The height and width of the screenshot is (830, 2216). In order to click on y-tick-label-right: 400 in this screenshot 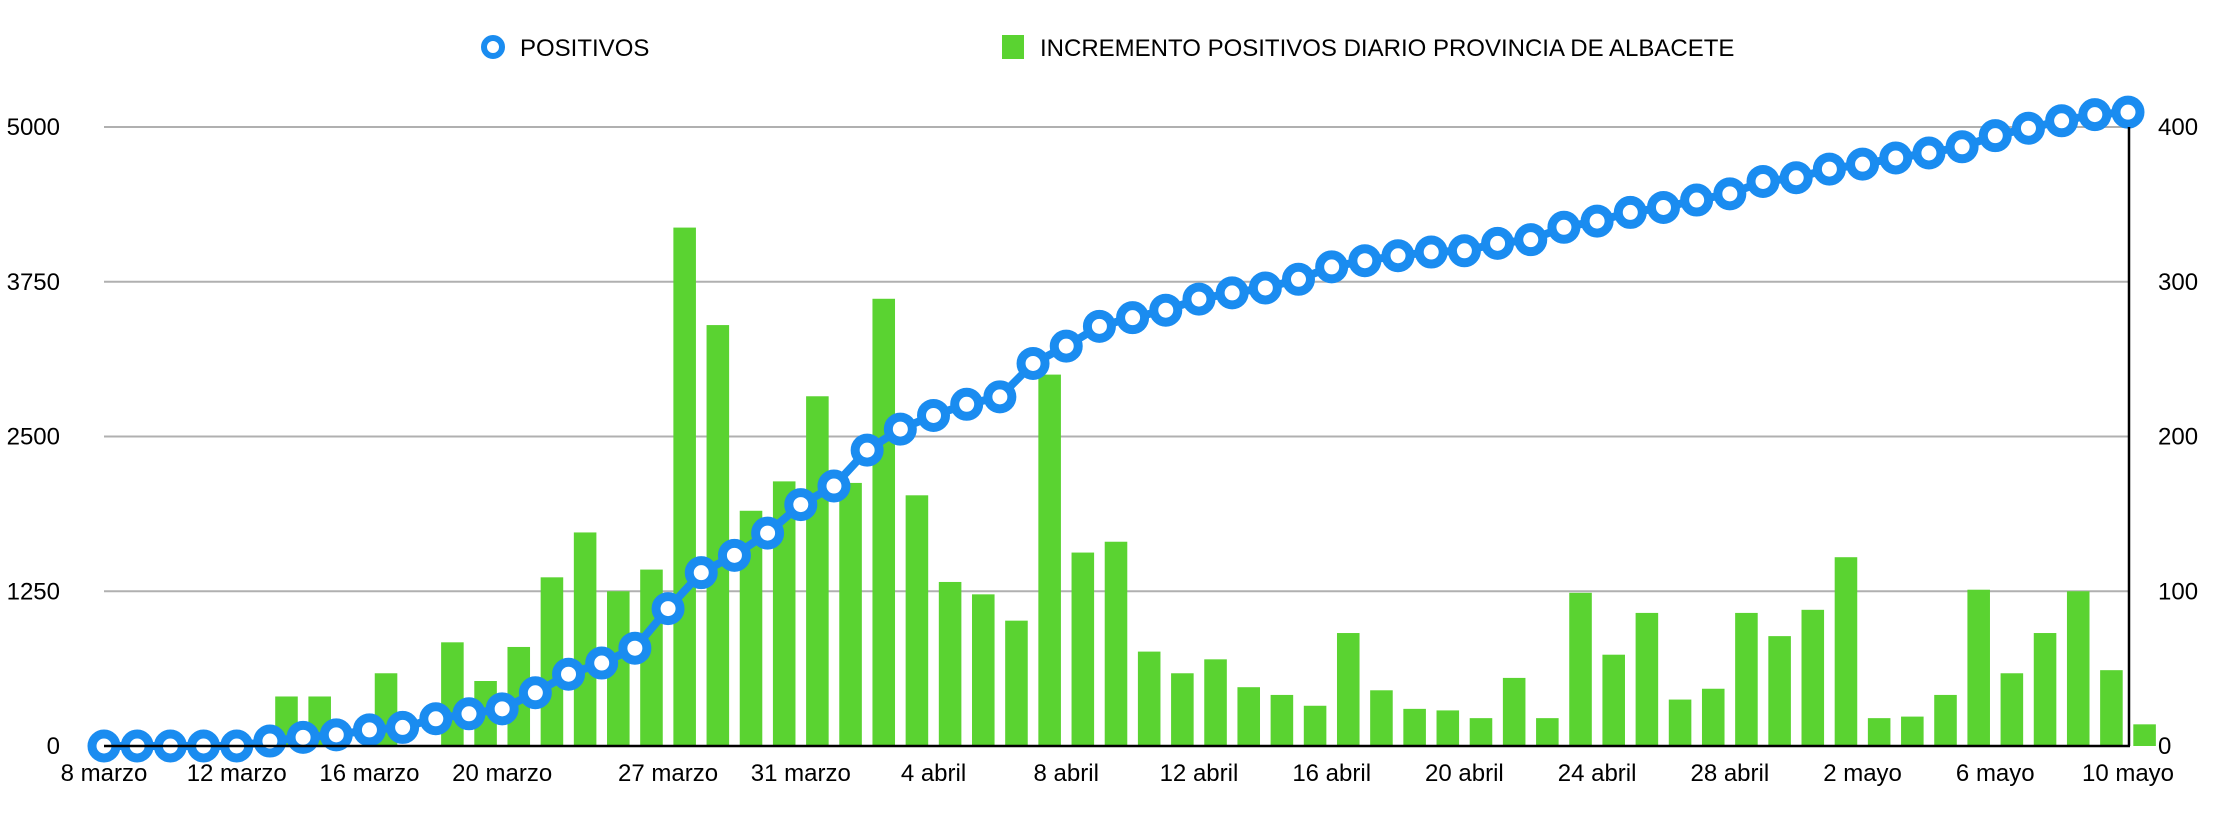, I will do `click(2178, 127)`.